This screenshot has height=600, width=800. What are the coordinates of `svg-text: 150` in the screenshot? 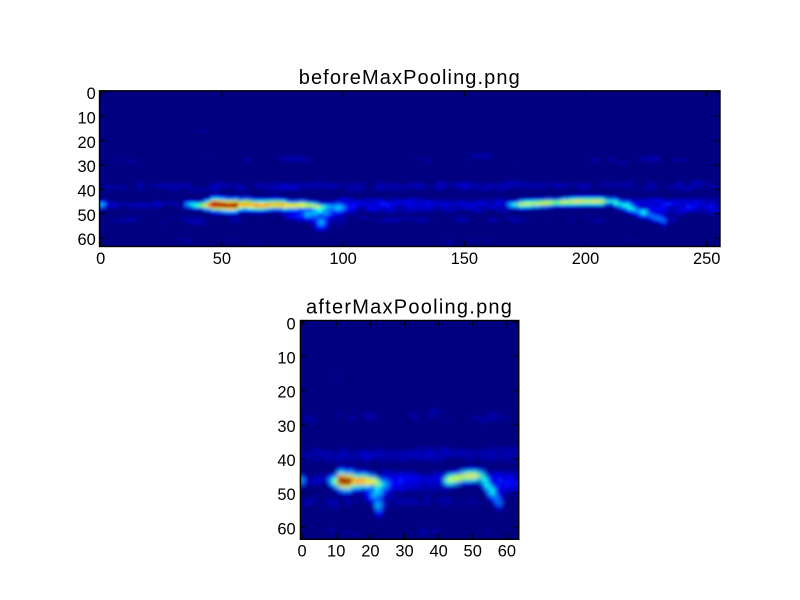 It's located at (464, 259).